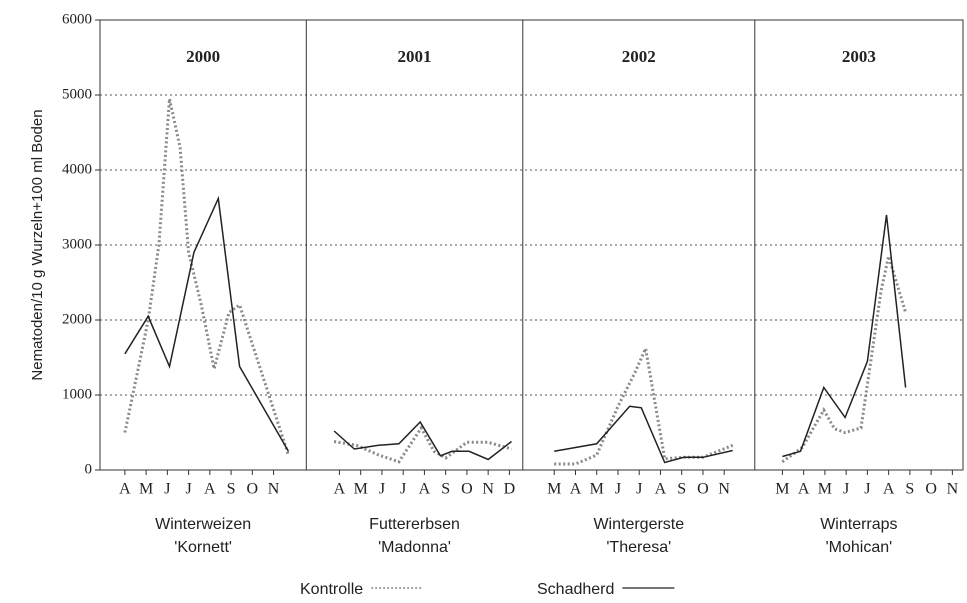 This screenshot has height=603, width=967. What do you see at coordinates (638, 524) in the screenshot?
I see `crop-label: Wintergerste` at bounding box center [638, 524].